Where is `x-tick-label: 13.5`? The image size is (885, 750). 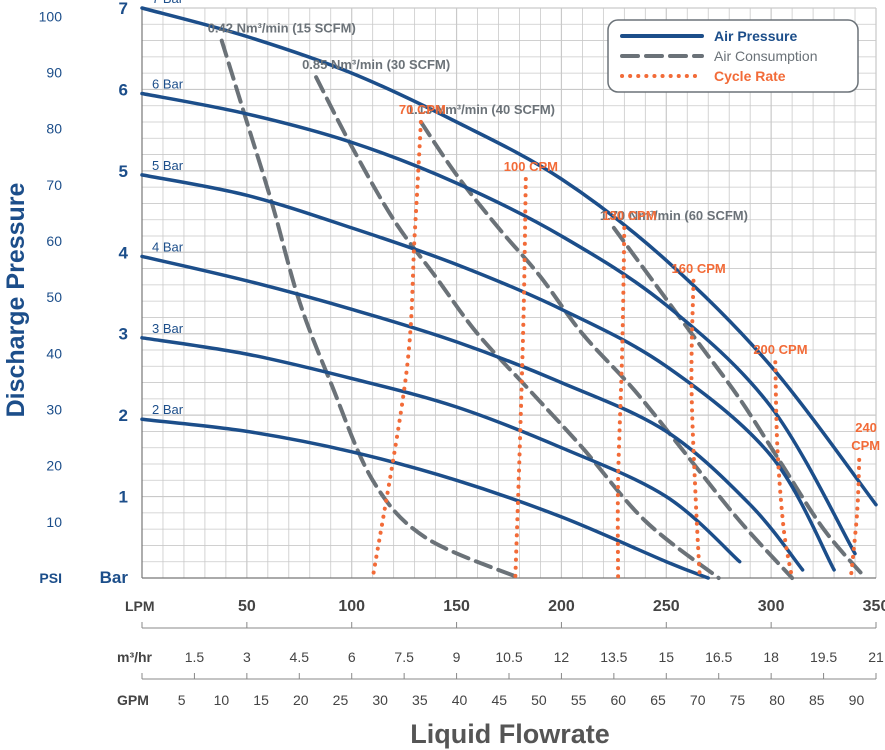
x-tick-label: 13.5 is located at coordinates (613, 657).